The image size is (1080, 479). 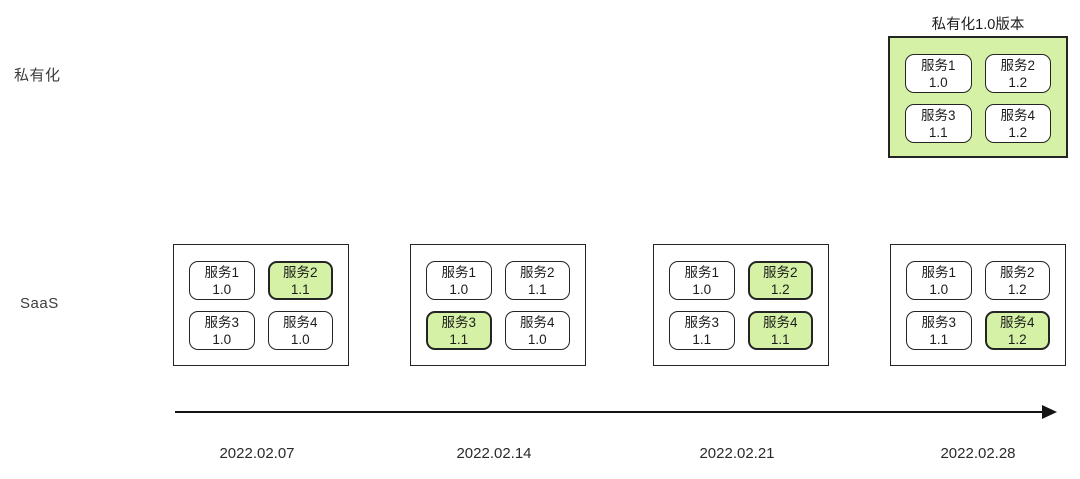 I want to click on timeline-date: 2022.02.14, so click(x=494, y=453).